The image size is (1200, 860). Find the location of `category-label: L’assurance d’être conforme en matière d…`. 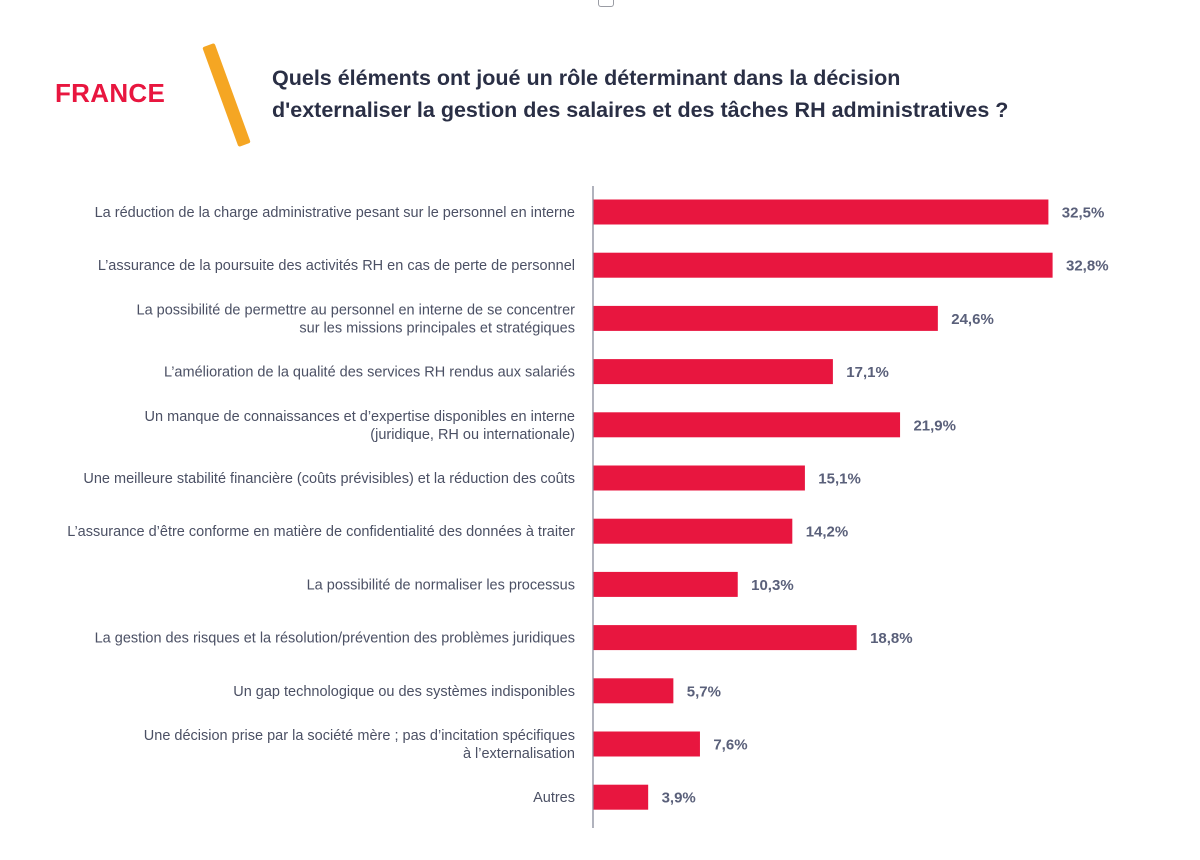

category-label: L’assurance d’être conforme en matière d… is located at coordinates (321, 532).